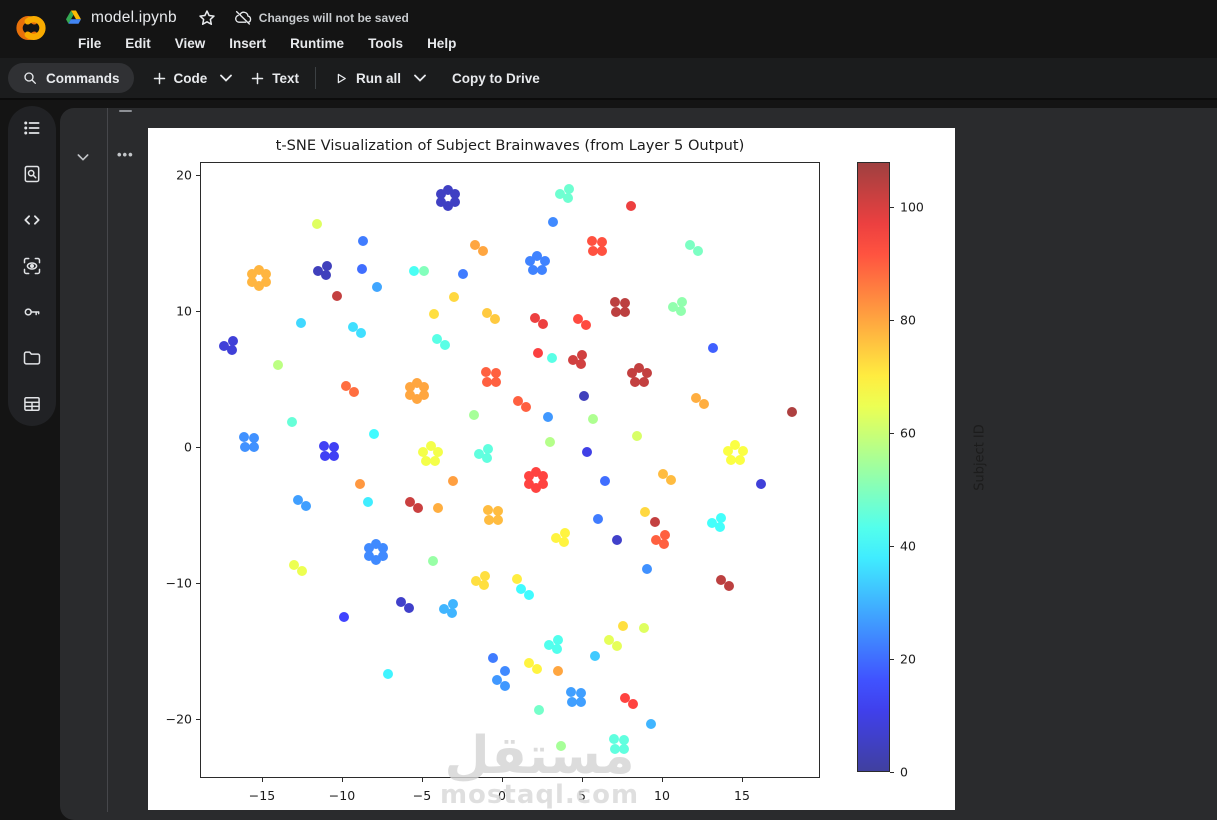 Image resolution: width=1217 pixels, height=820 pixels. What do you see at coordinates (32, 312) in the screenshot?
I see `secrets-icon` at bounding box center [32, 312].